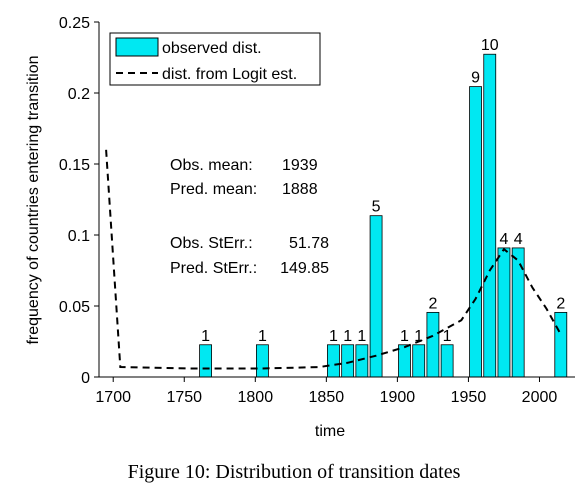  I want to click on legend-label: observed dist., so click(212, 48).